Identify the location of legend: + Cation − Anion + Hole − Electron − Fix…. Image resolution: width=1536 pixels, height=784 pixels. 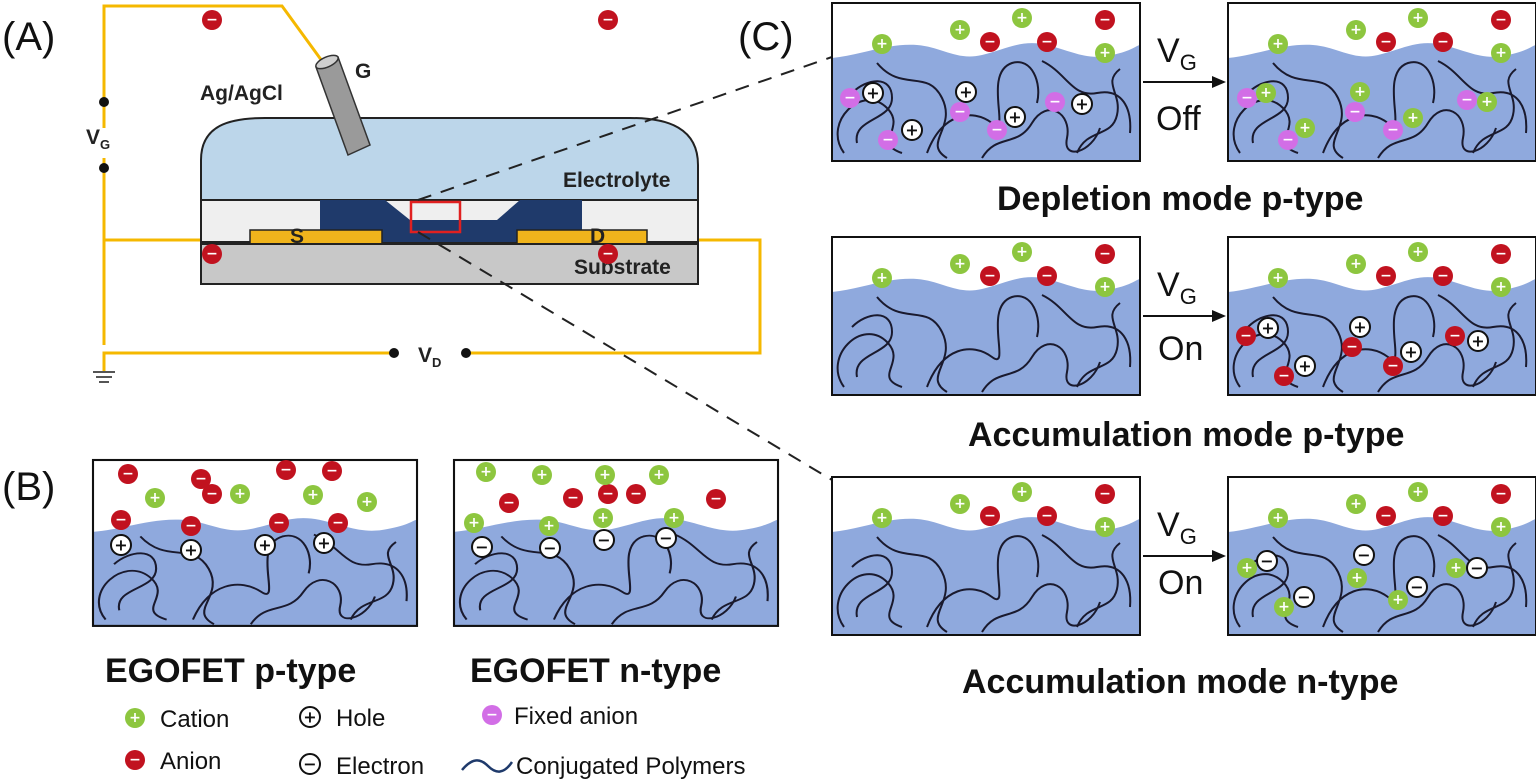
(435, 741).